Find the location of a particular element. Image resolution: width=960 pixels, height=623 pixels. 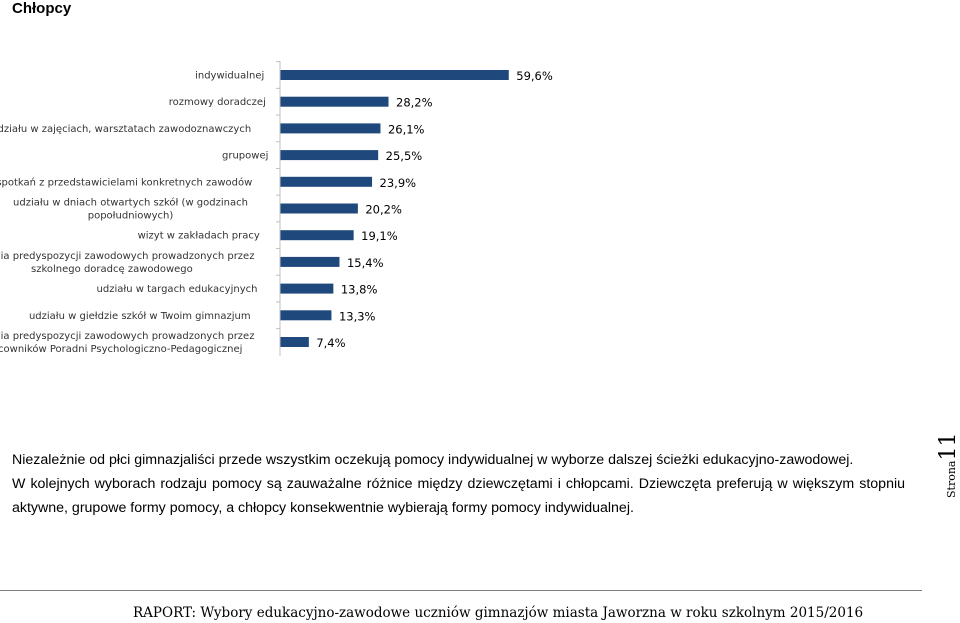

bar-value-label: 20,2% is located at coordinates (383, 210).